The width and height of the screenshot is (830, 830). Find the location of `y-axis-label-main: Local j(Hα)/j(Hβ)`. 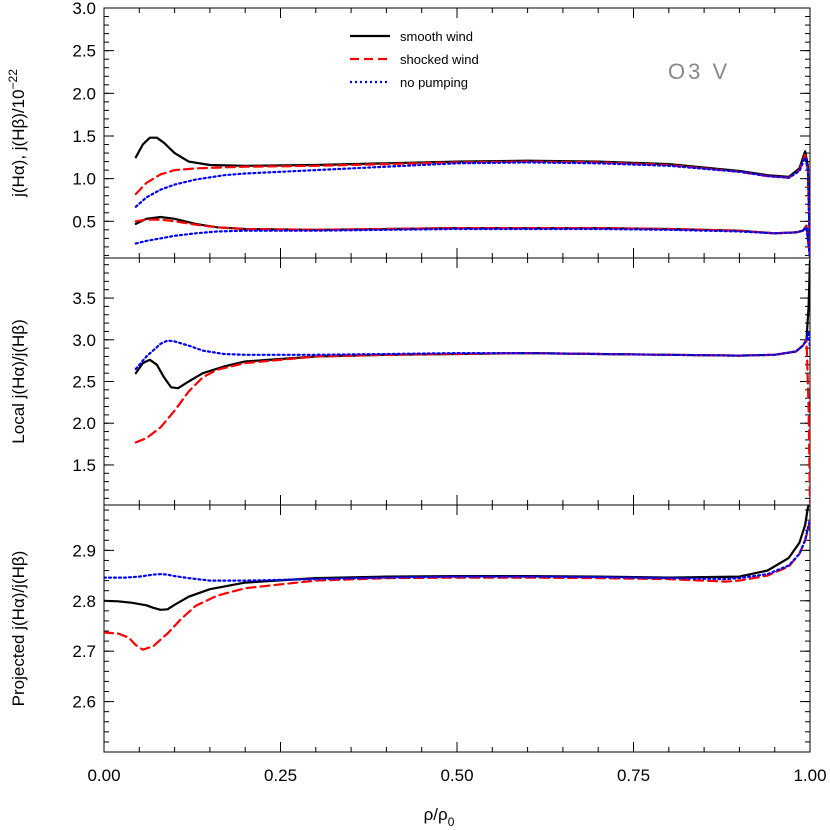

y-axis-label-main: Local j(Hα)/j(Hβ) is located at coordinates (18, 381).